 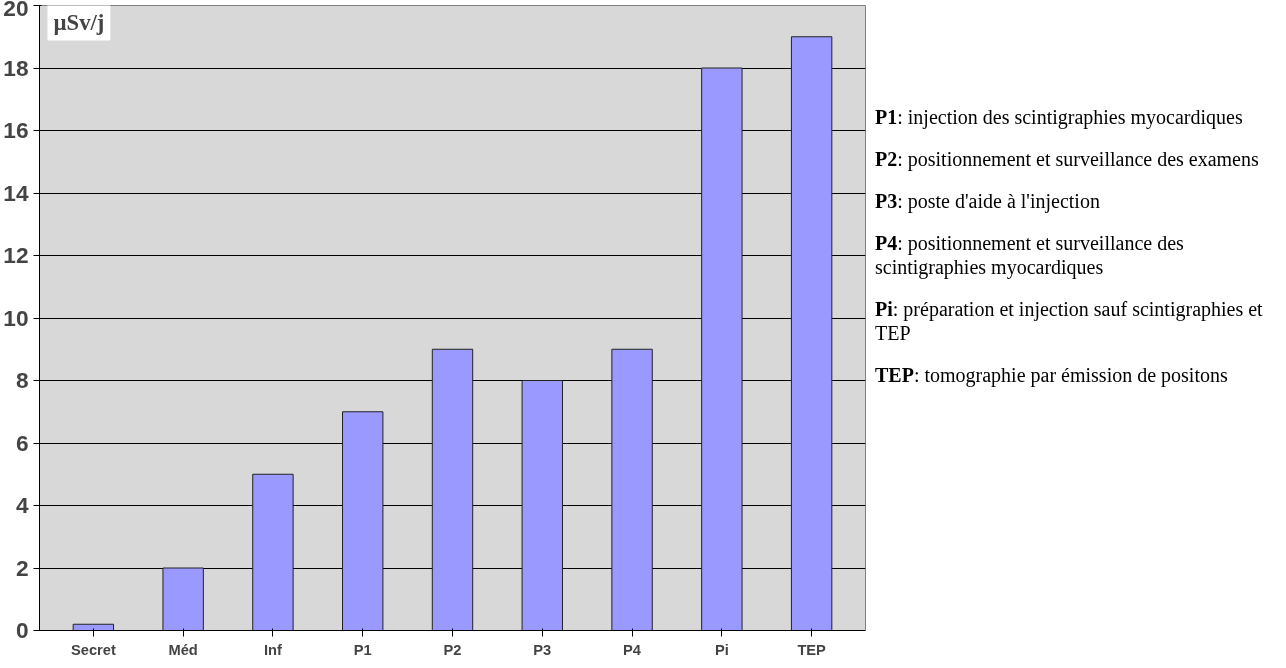 What do you see at coordinates (22, 630) in the screenshot?
I see `y-tick-label: 0` at bounding box center [22, 630].